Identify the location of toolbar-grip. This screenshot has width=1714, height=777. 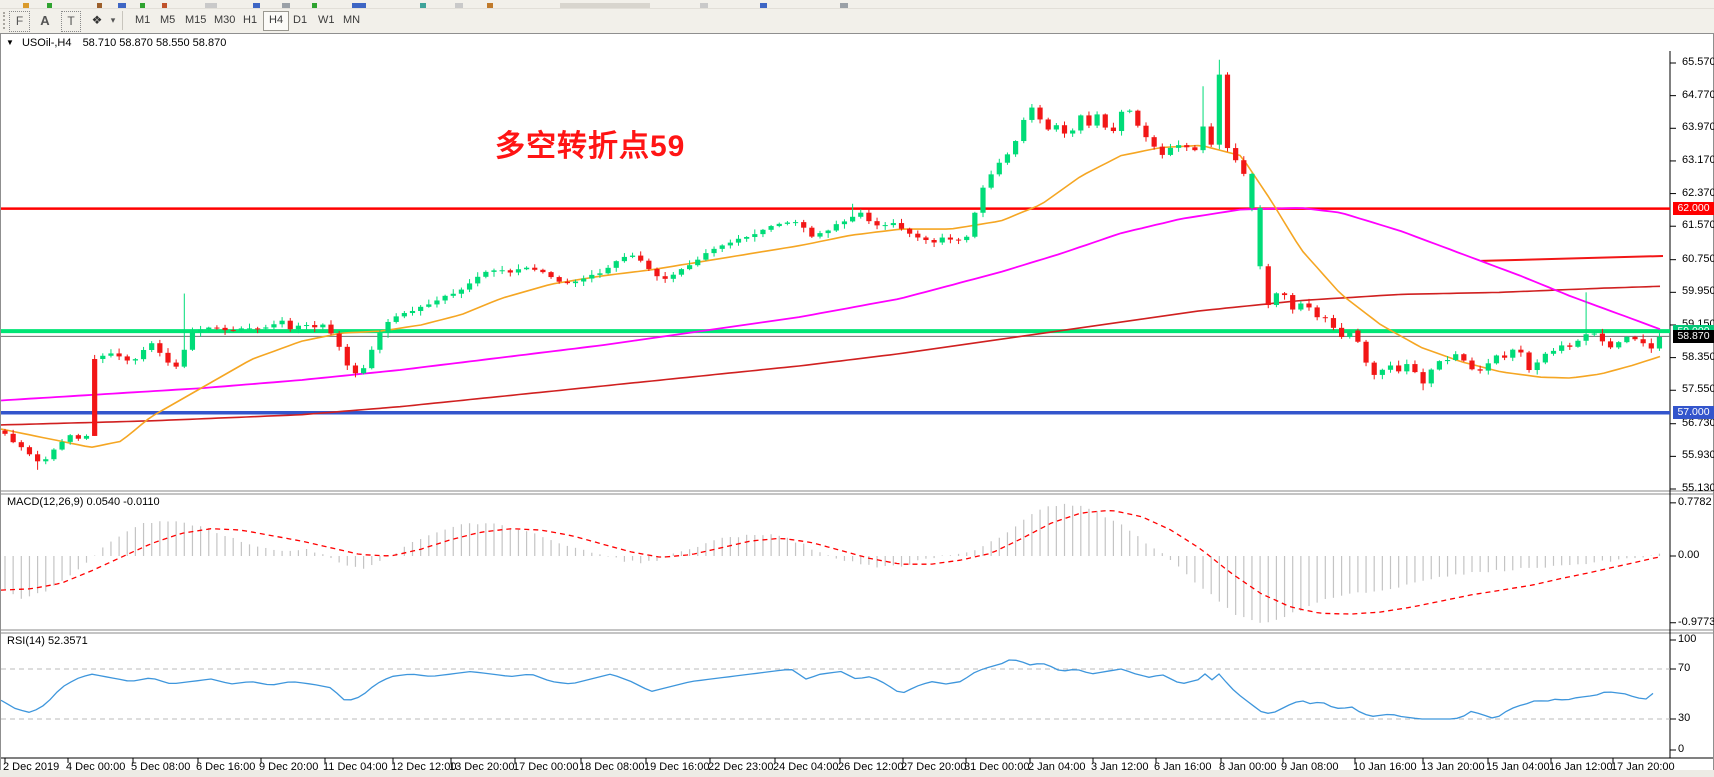
(6, 20).